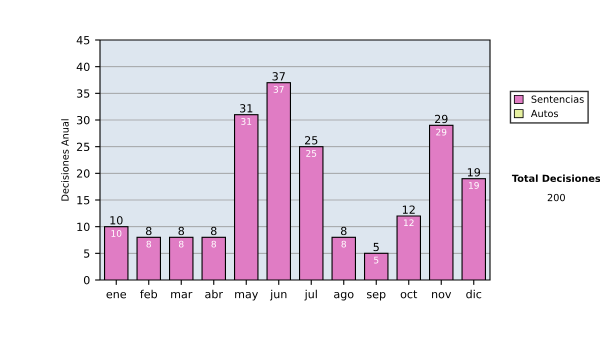 The image size is (600, 340). I want to click on annotation: 29, so click(441, 119).